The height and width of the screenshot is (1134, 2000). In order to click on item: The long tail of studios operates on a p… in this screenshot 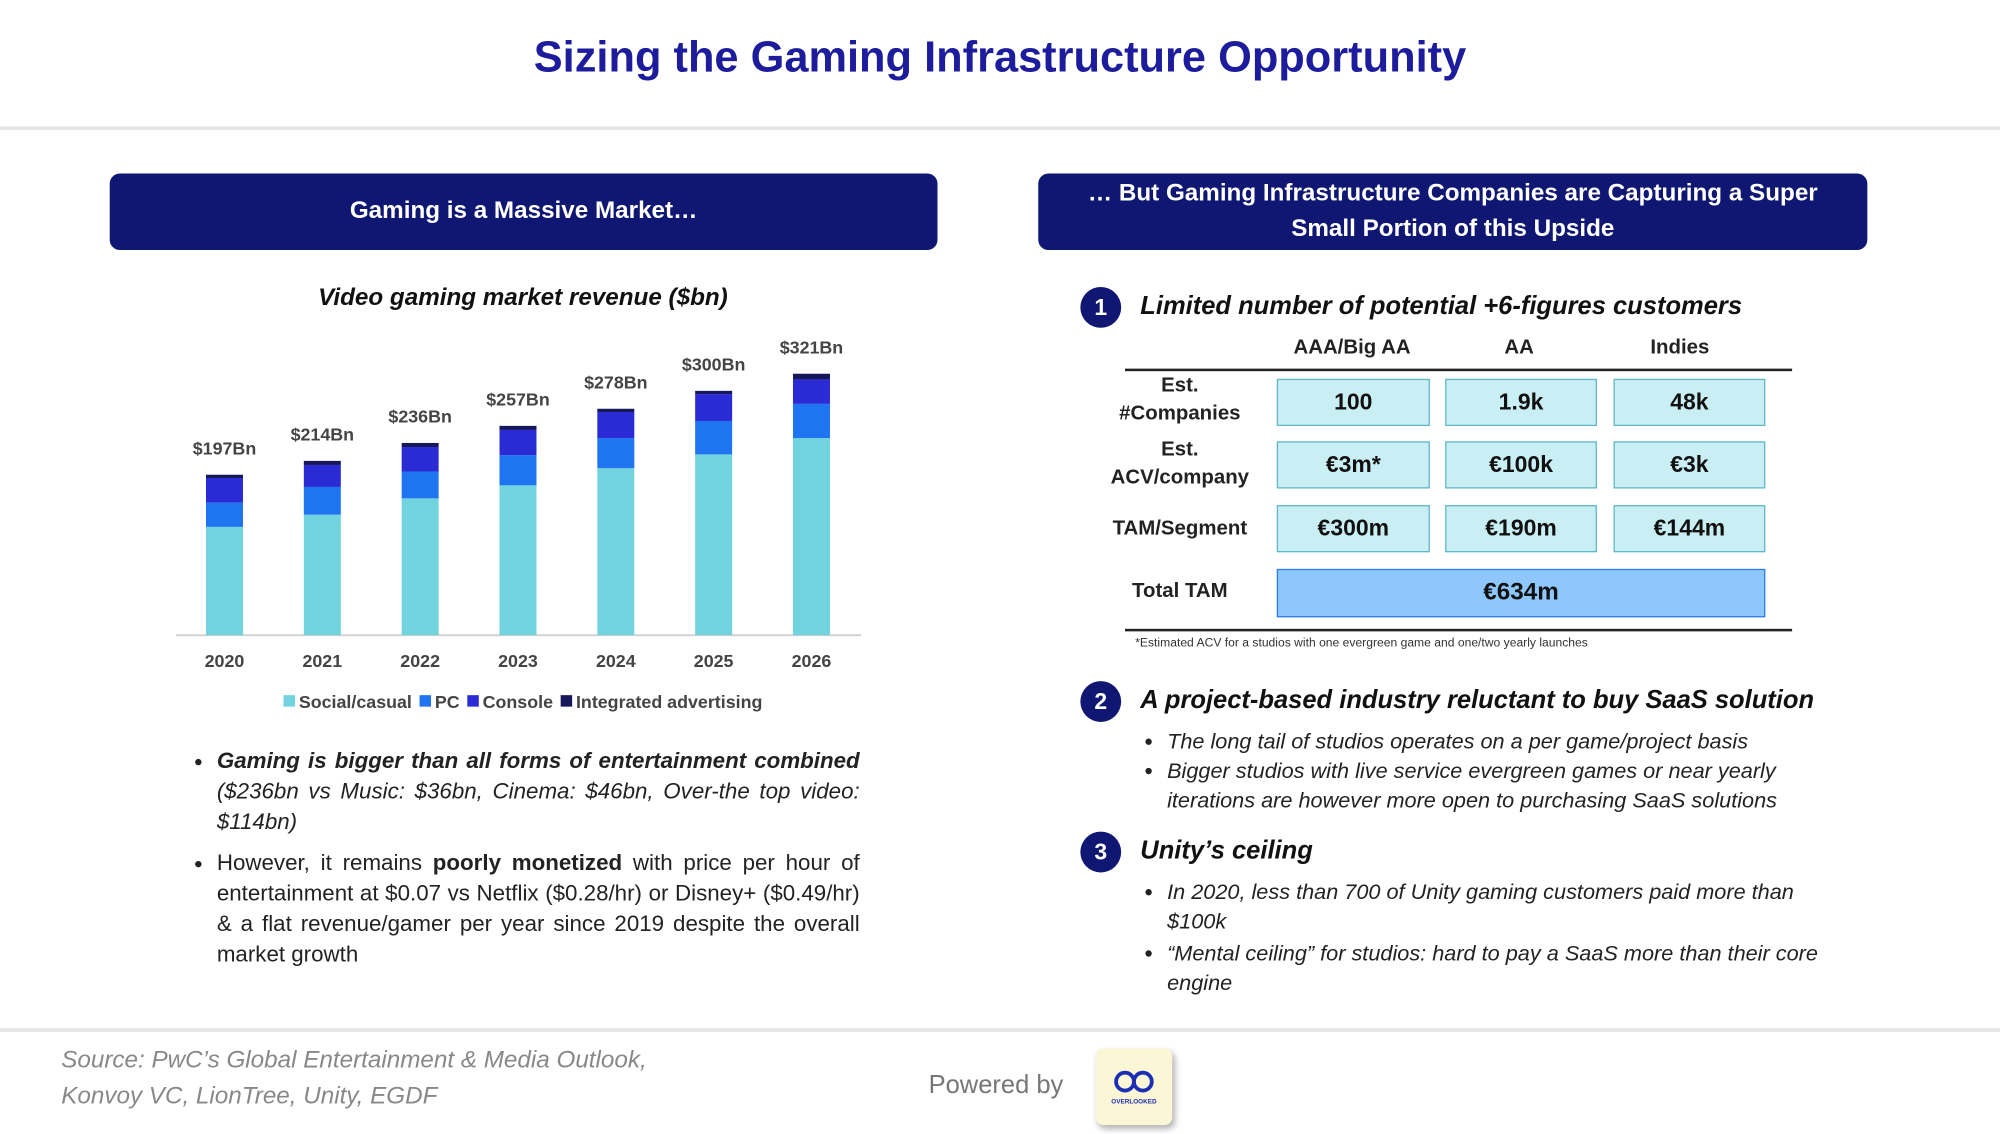, I will do `click(1503, 741)`.